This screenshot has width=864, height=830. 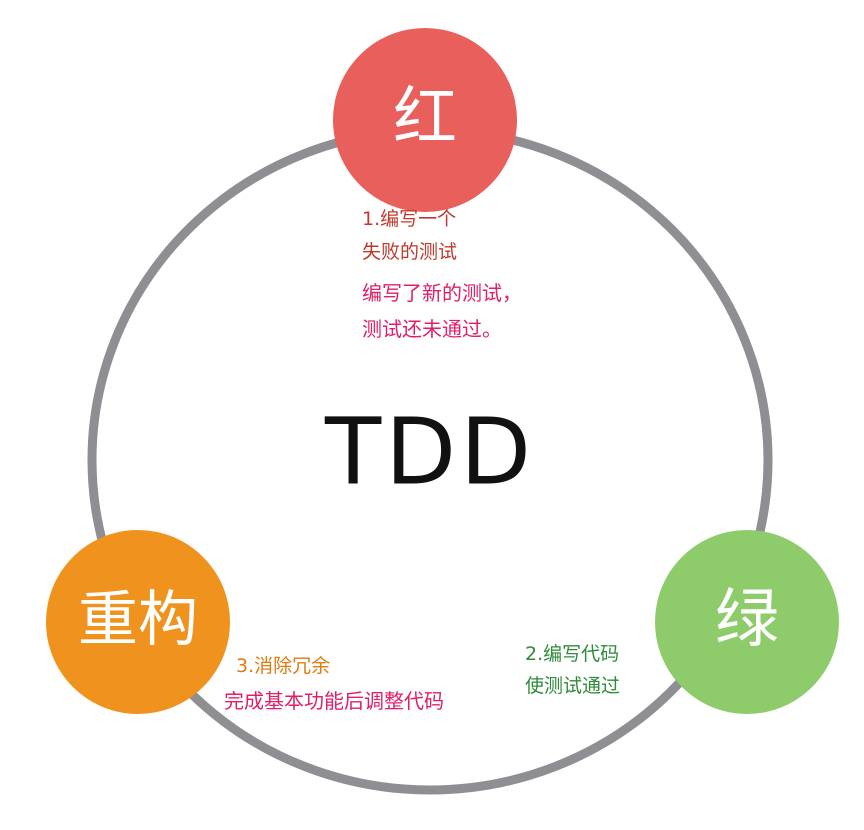 I want to click on red-step-line2: 失败的测试, so click(x=409, y=252).